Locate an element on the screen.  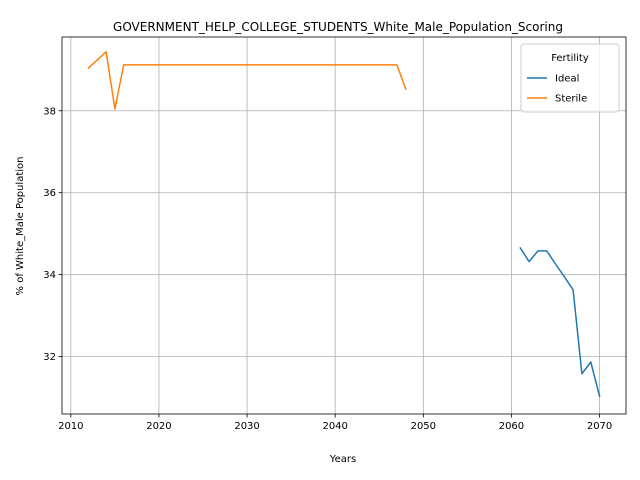
x-tick-label: 2030 is located at coordinates (246, 426).